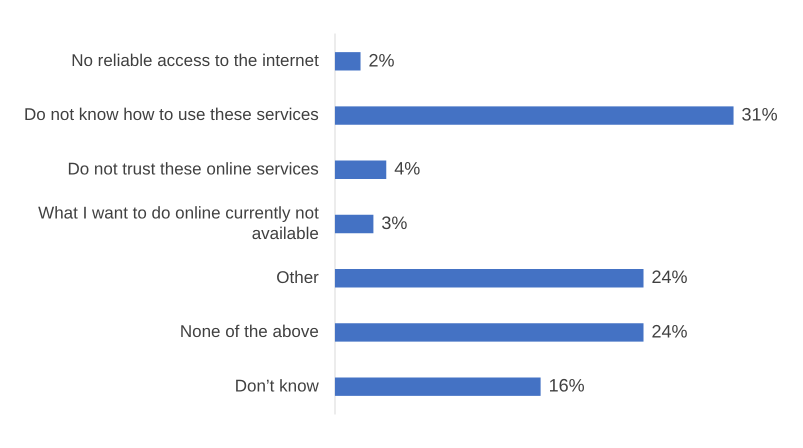 The image size is (803, 448). Describe the element at coordinates (394, 222) in the screenshot. I see `data-label: 3%` at that location.